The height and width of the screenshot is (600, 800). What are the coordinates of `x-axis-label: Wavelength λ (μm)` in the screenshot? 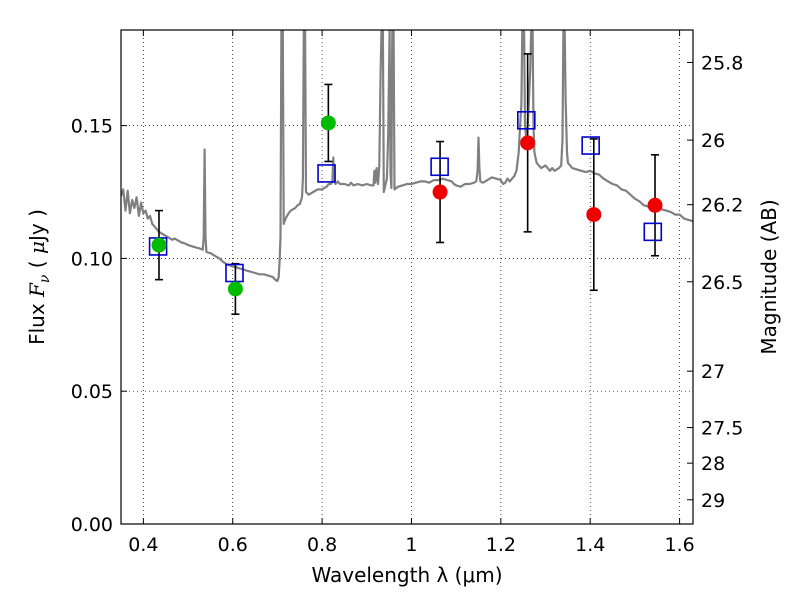 It's located at (406, 575).